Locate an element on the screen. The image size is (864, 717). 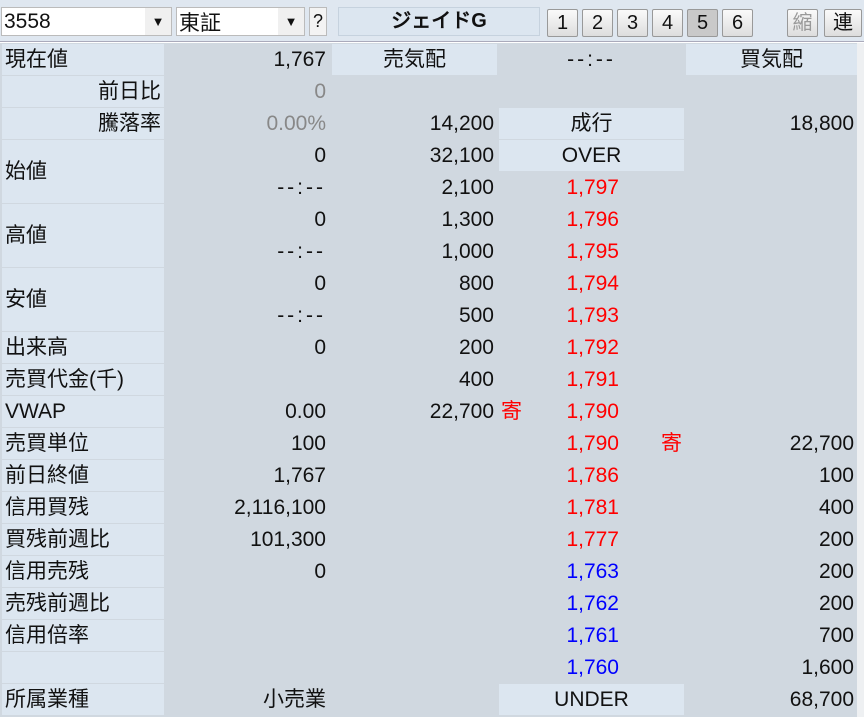
info-value: 0.00% is located at coordinates (296, 123).